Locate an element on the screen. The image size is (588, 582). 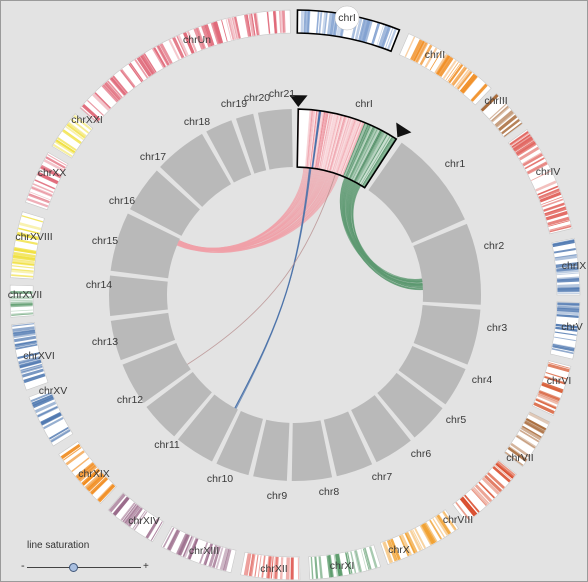
inner-chr-chr19 is located at coordinates (229, 151).